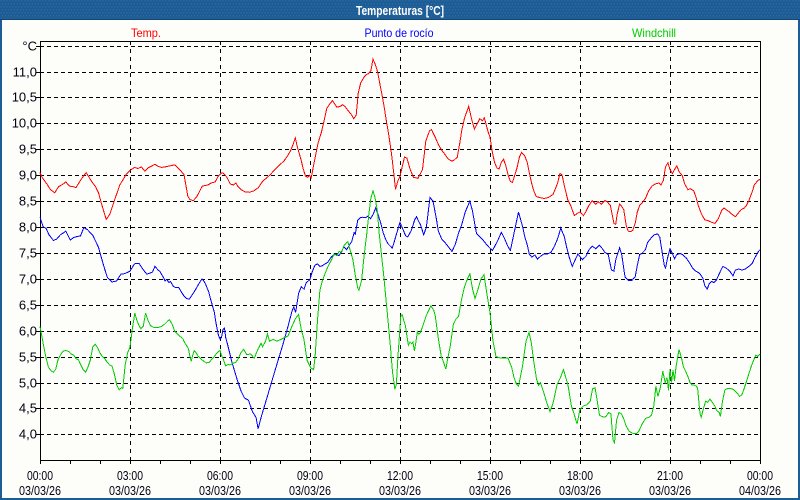 This screenshot has width=800, height=500. I want to click on svg-text: 03:00, so click(130, 475).